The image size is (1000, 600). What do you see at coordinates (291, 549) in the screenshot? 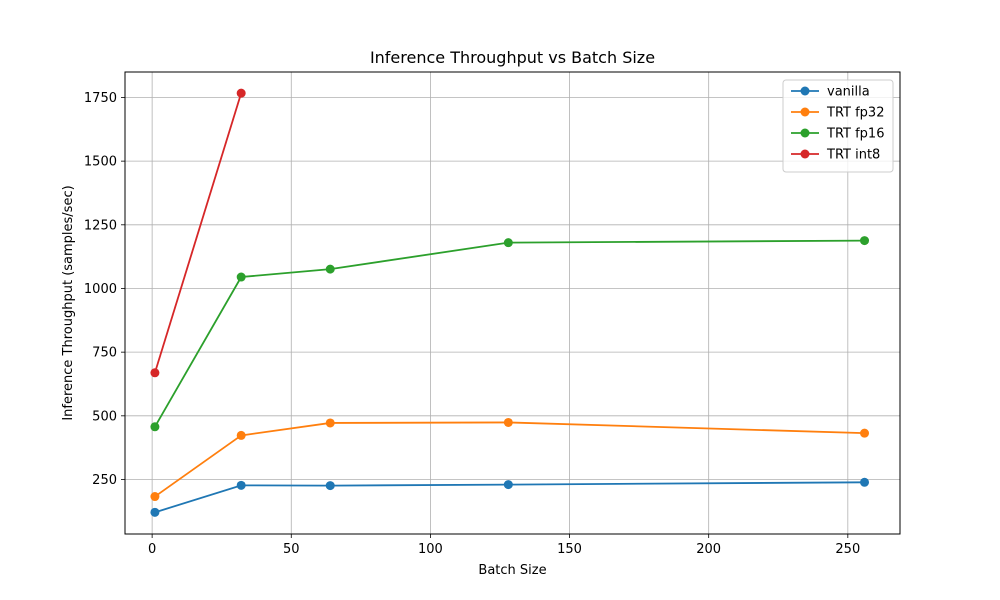
I see `x-tick-label: 50` at bounding box center [291, 549].